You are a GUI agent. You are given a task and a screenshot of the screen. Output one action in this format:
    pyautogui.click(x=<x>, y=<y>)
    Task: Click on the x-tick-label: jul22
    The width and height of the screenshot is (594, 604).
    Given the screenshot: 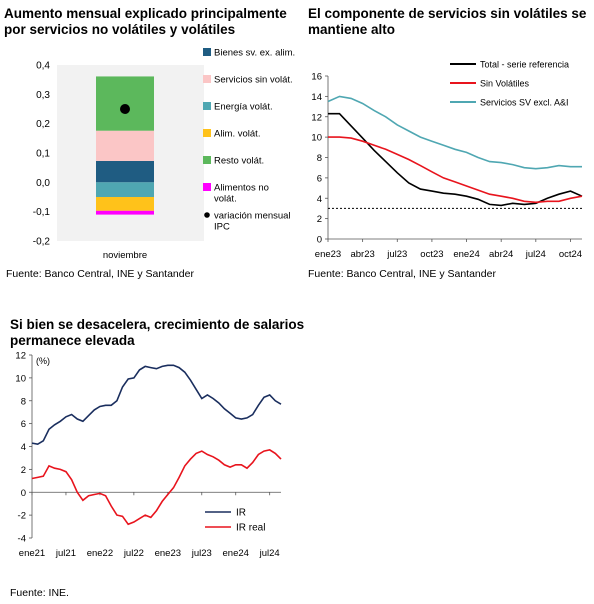 What is the action you would take?
    pyautogui.click(x=133, y=553)
    